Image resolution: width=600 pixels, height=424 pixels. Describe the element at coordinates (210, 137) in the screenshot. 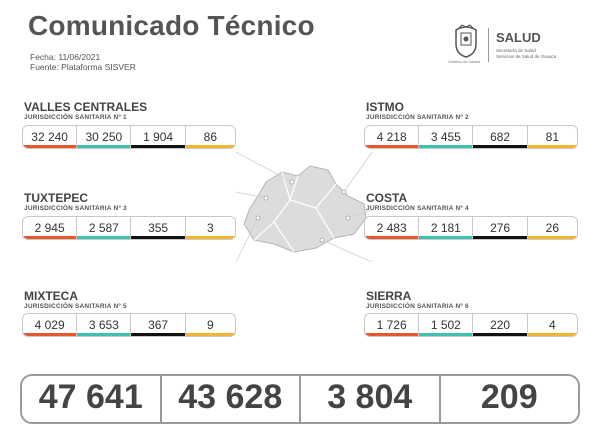

I see `card-value: 86` at that location.